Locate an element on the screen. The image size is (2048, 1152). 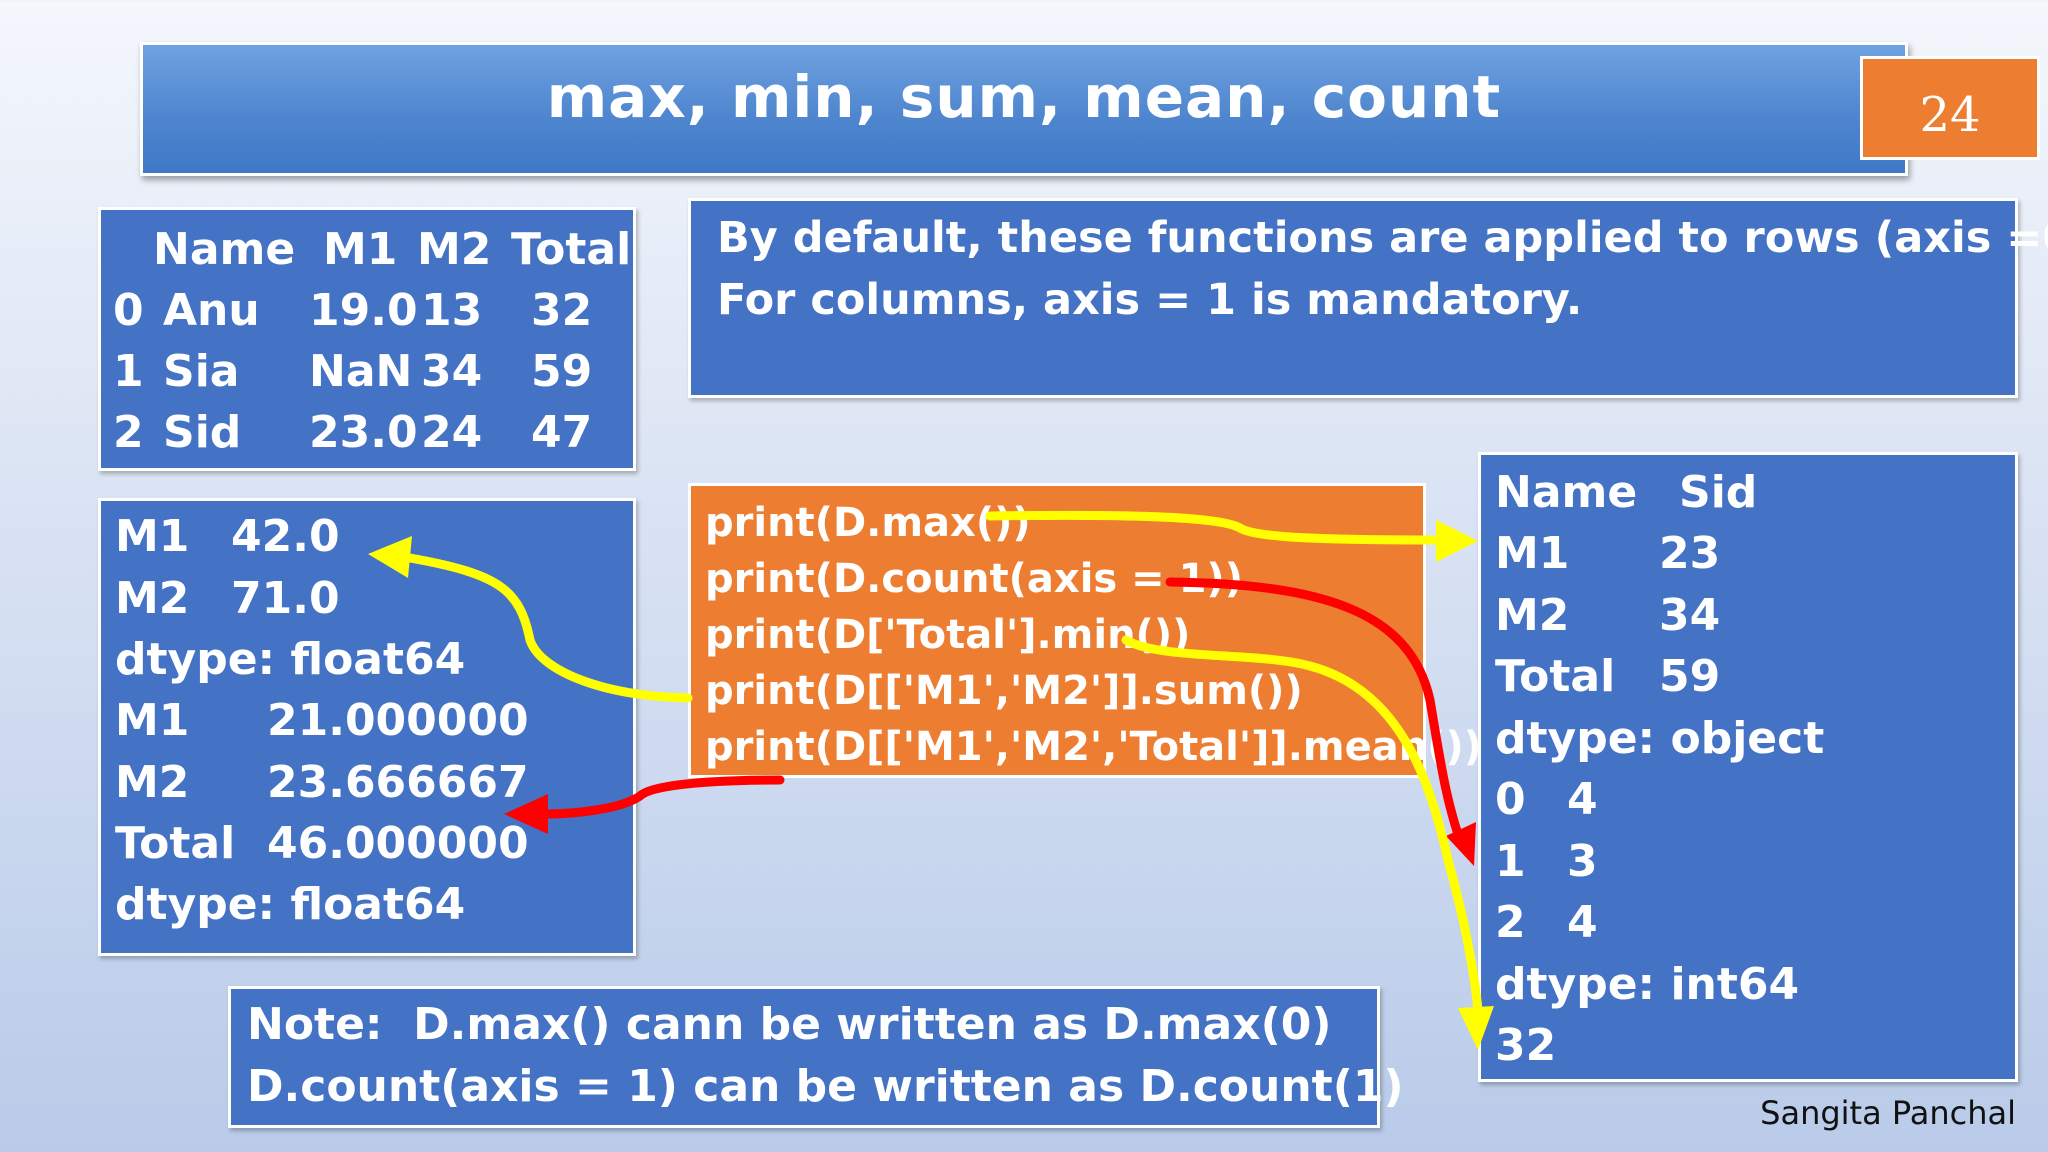
output-label: 0 is located at coordinates (1510, 799).